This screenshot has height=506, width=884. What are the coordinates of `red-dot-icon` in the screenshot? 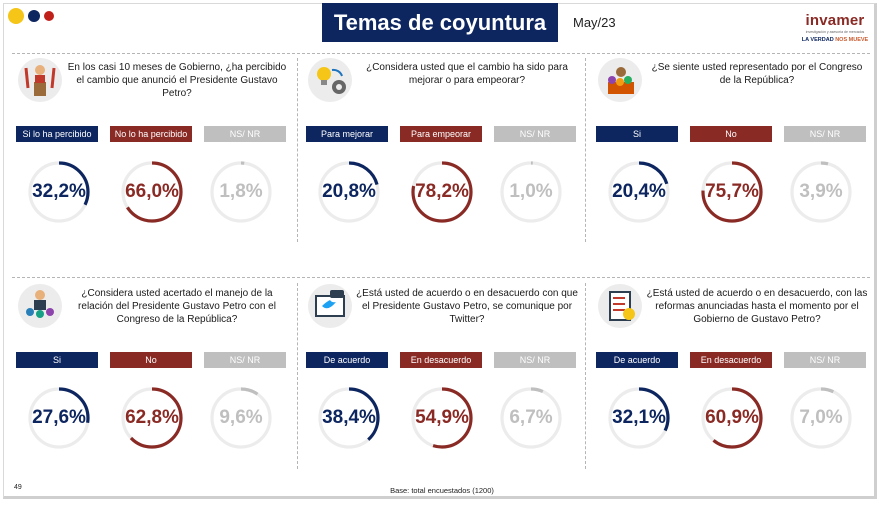 It's located at (49, 16).